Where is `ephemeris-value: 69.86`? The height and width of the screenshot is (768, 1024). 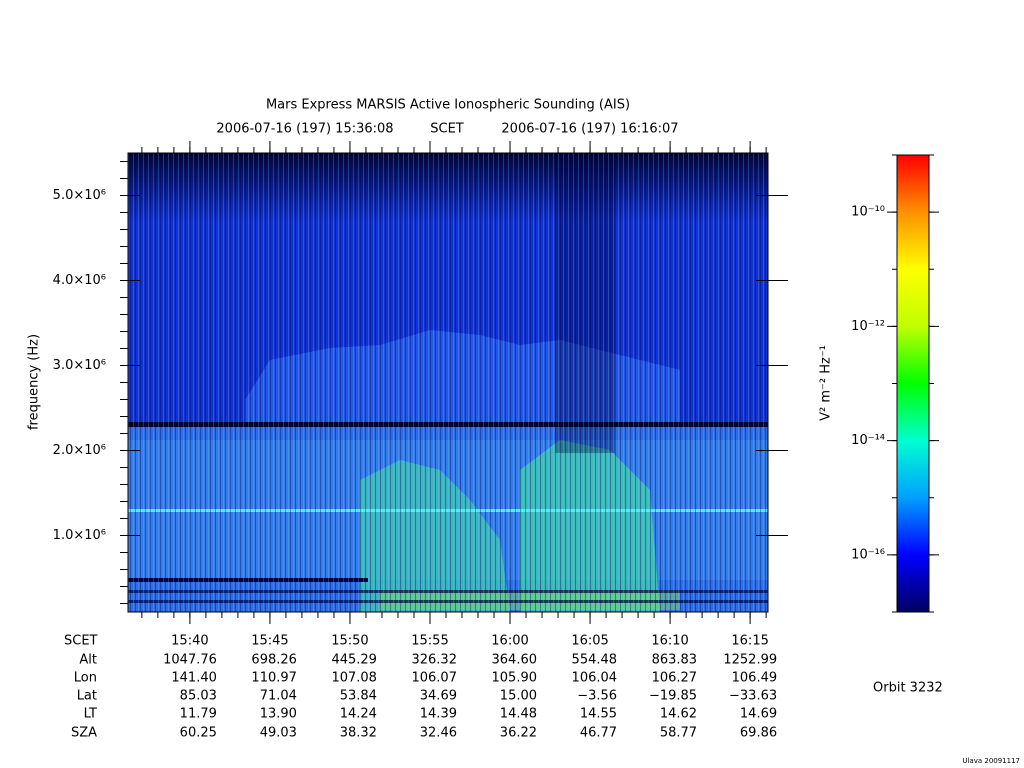
ephemeris-value: 69.86 is located at coordinates (758, 733).